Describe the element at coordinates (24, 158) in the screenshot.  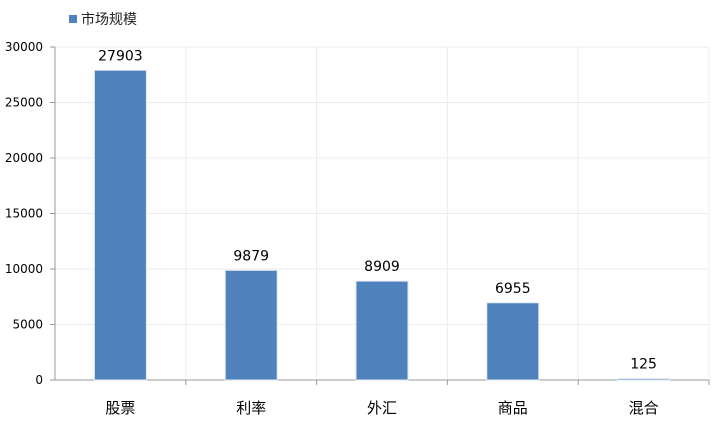
I see `y-tick-label: 20000` at that location.